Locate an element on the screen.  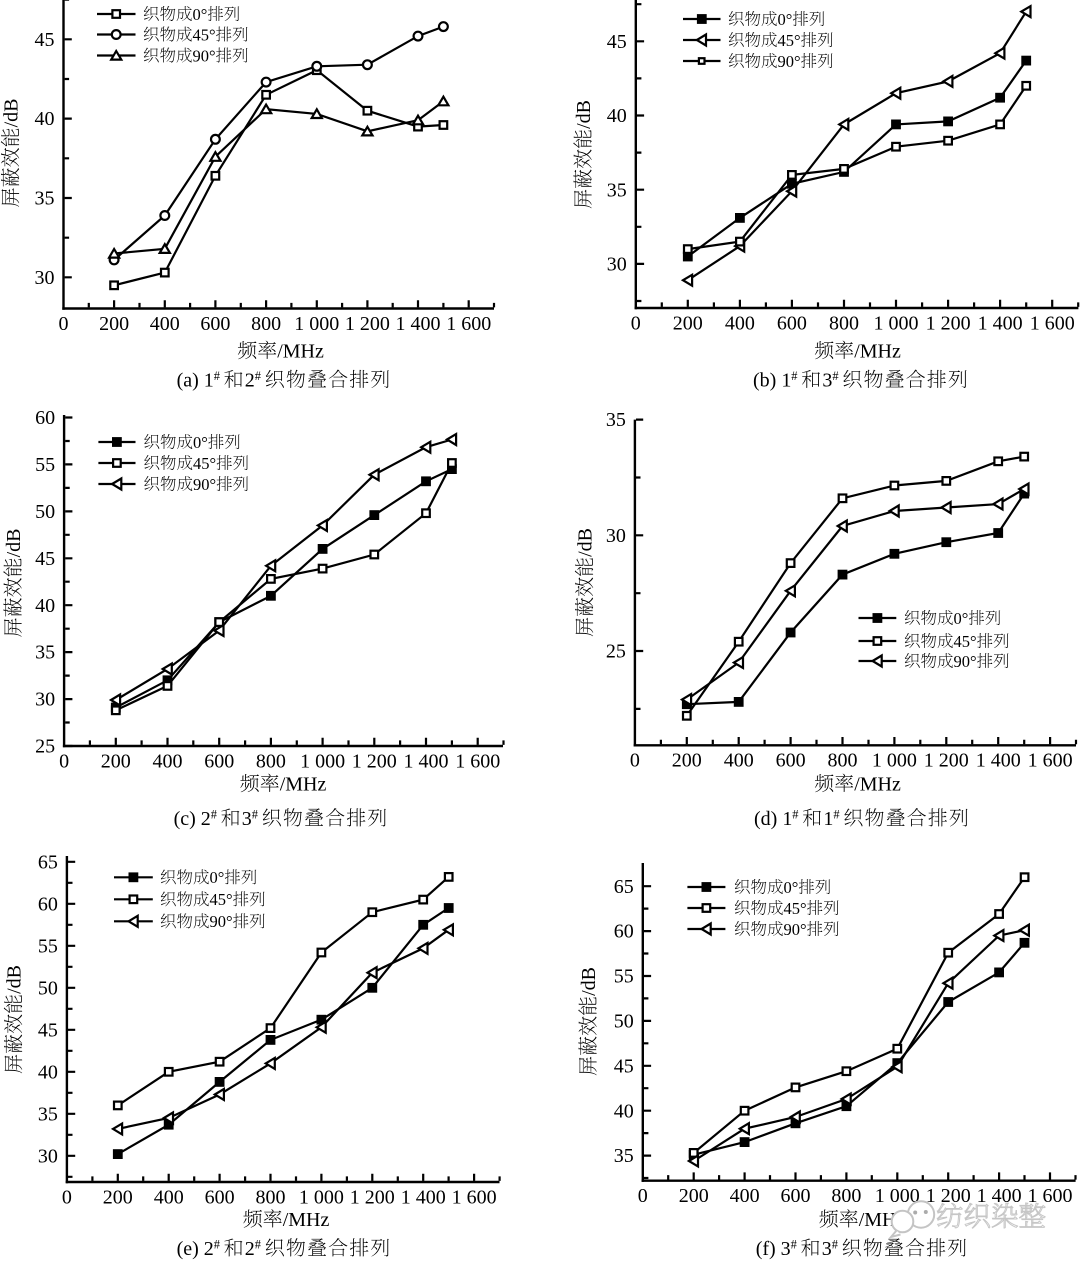
svg-text: (f) 3 is located at coordinates (773, 1249).